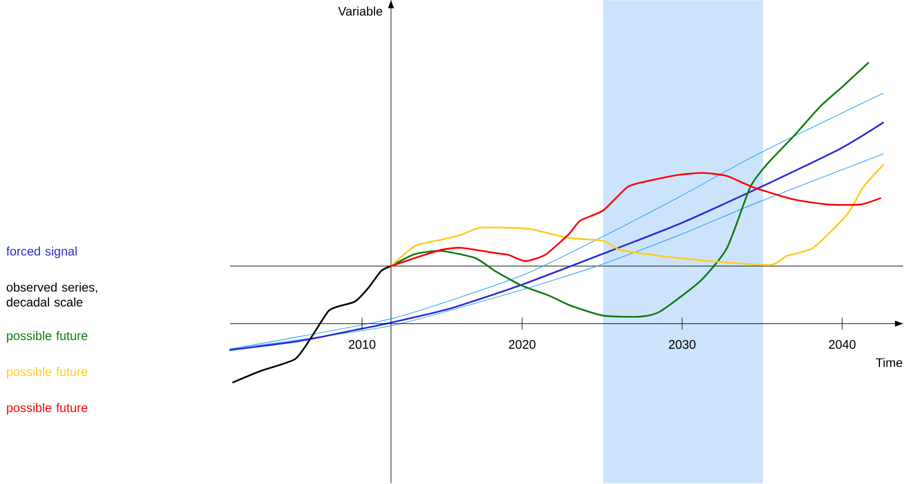 This screenshot has width=904, height=484. I want to click on x-tick-label: 2020, so click(522, 345).